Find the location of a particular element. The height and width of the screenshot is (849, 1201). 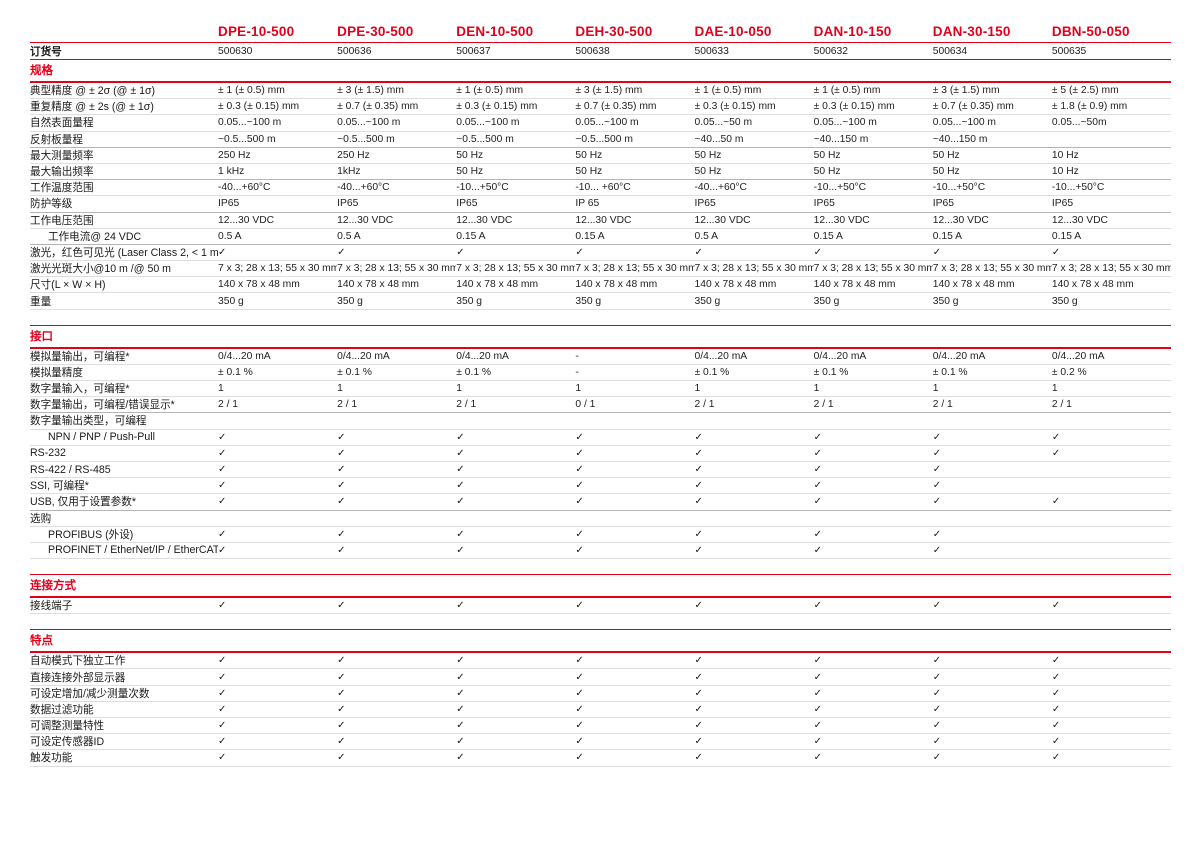

table-row: 数据过滤功能 ✓ ✓ ✓ ✓ ✓ ✓ ✓ ✓ is located at coordinates (600, 710).